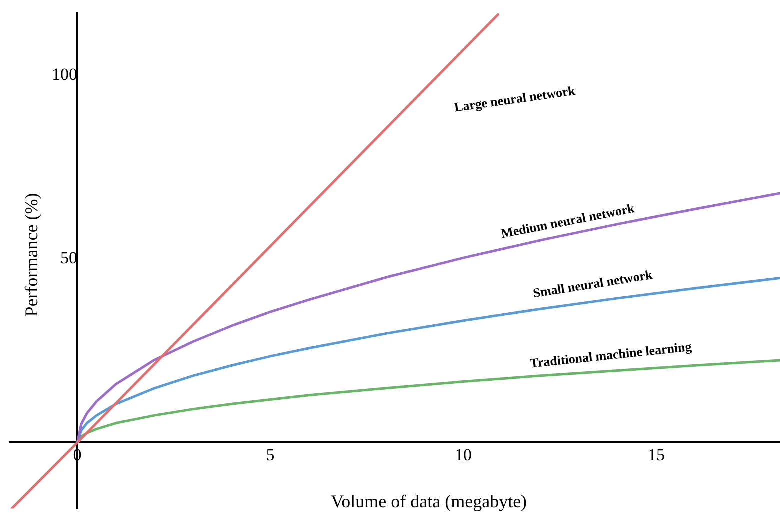 This screenshot has width=780, height=522. What do you see at coordinates (65, 74) in the screenshot?
I see `y-tick-label: 100` at bounding box center [65, 74].